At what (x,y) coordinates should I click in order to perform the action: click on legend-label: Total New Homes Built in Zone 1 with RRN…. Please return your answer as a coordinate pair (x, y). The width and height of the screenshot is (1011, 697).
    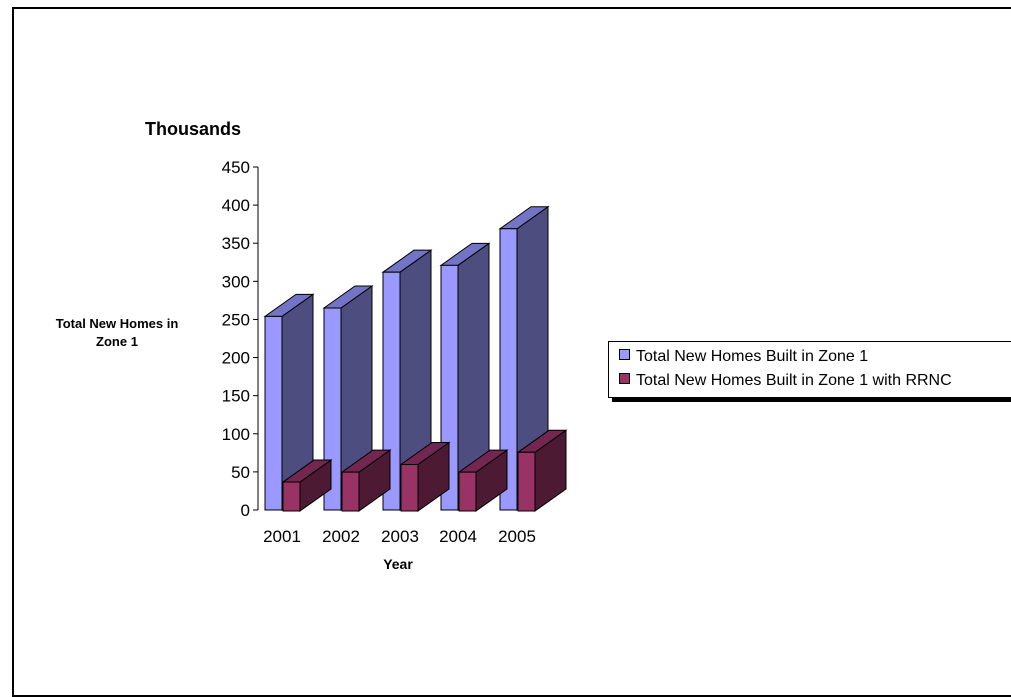
    Looking at the image, I should click on (794, 380).